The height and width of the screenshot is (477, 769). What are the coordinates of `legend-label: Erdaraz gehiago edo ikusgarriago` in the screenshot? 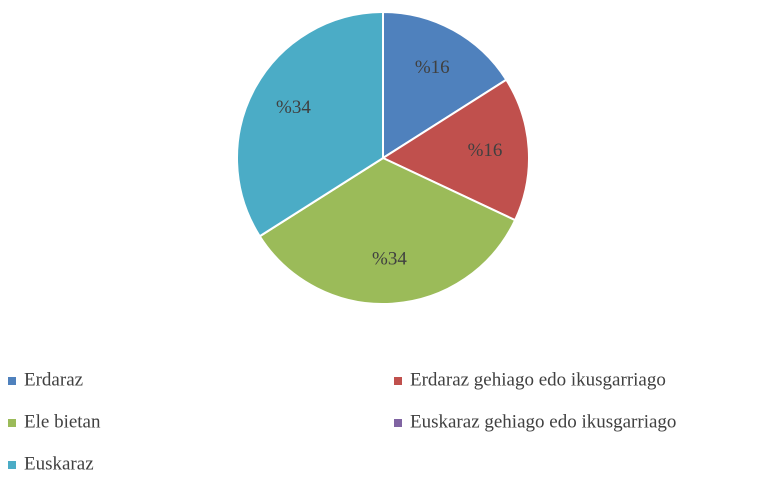 It's located at (538, 379).